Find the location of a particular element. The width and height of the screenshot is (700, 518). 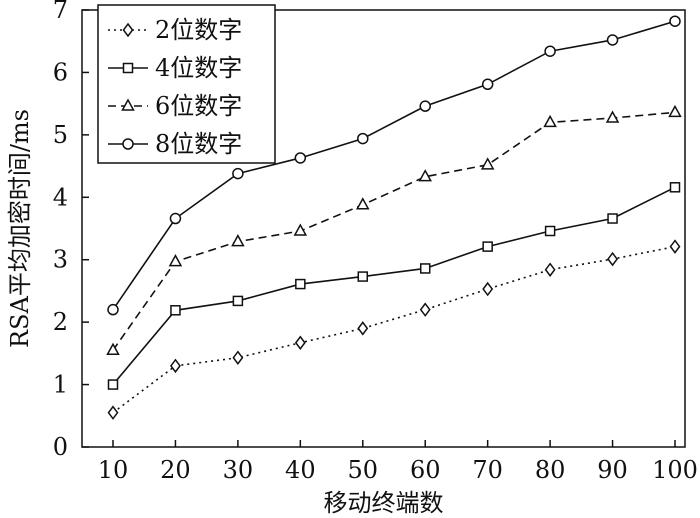

legend-label: 4位数字 is located at coordinates (198, 68).